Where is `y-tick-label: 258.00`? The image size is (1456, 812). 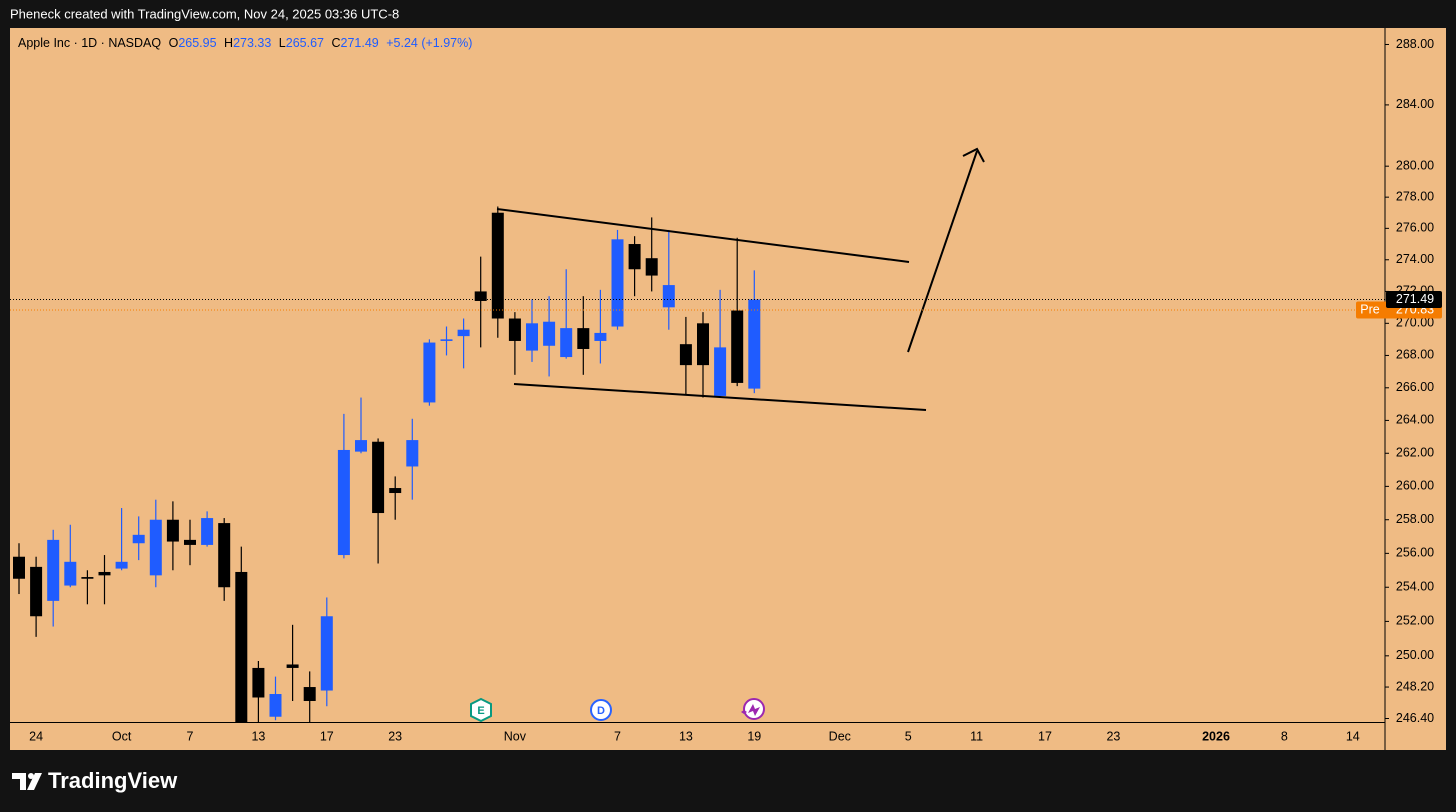
y-tick-label: 258.00 is located at coordinates (1415, 519).